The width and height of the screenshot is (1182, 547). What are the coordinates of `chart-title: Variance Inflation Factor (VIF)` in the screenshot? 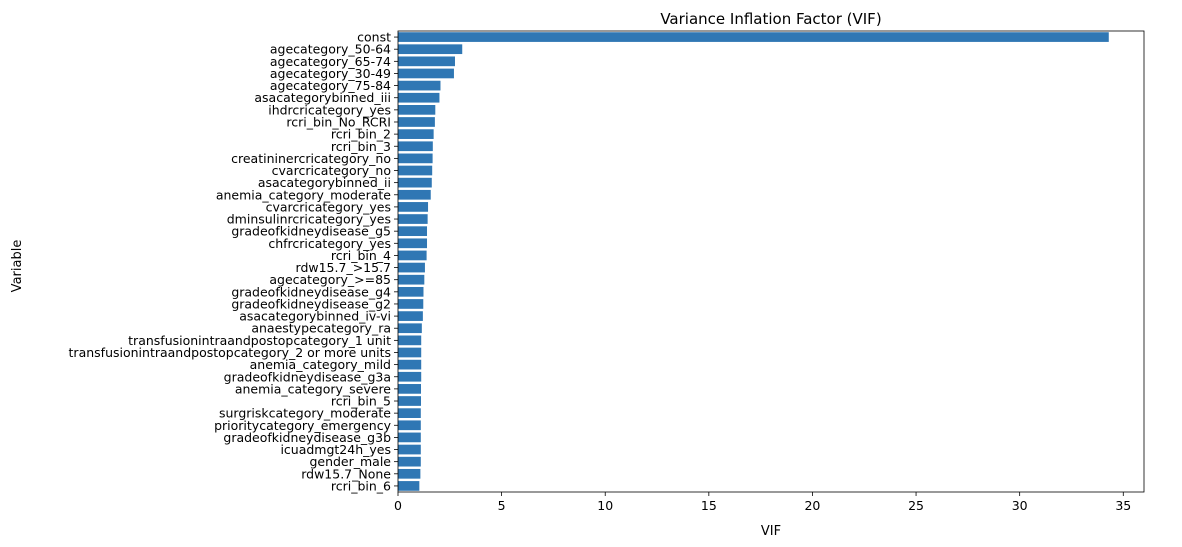 It's located at (770, 19).